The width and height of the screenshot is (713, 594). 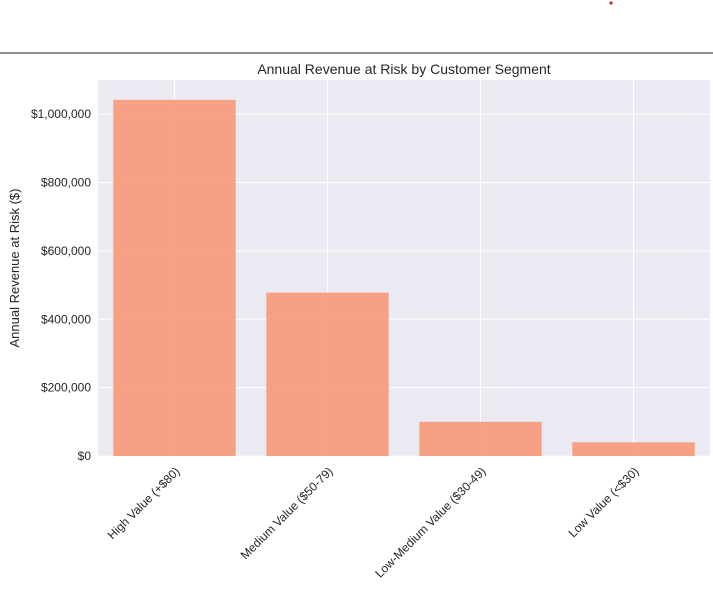 What do you see at coordinates (66, 388) in the screenshot?
I see `y-tick-label: $200,000` at bounding box center [66, 388].